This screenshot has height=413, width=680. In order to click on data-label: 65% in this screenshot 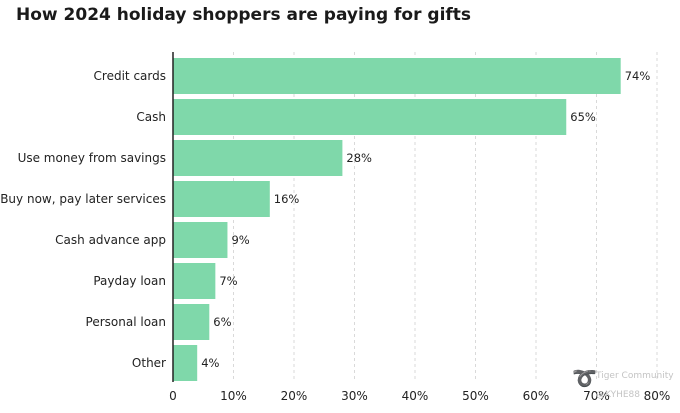, I will do `click(583, 117)`.